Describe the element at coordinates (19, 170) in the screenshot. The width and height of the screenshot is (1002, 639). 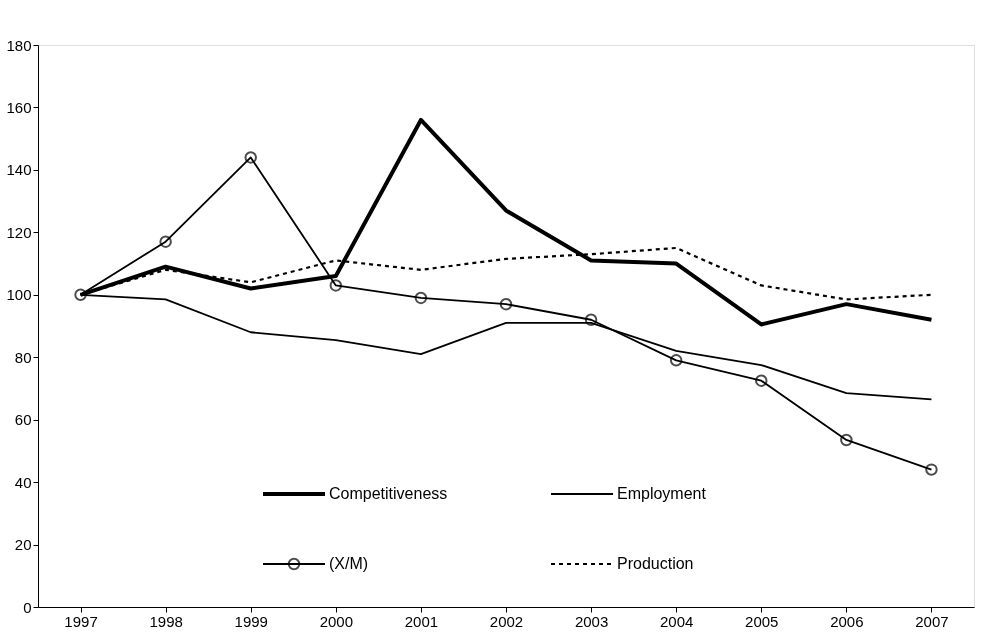
I see `y-tick-label: 140` at that location.